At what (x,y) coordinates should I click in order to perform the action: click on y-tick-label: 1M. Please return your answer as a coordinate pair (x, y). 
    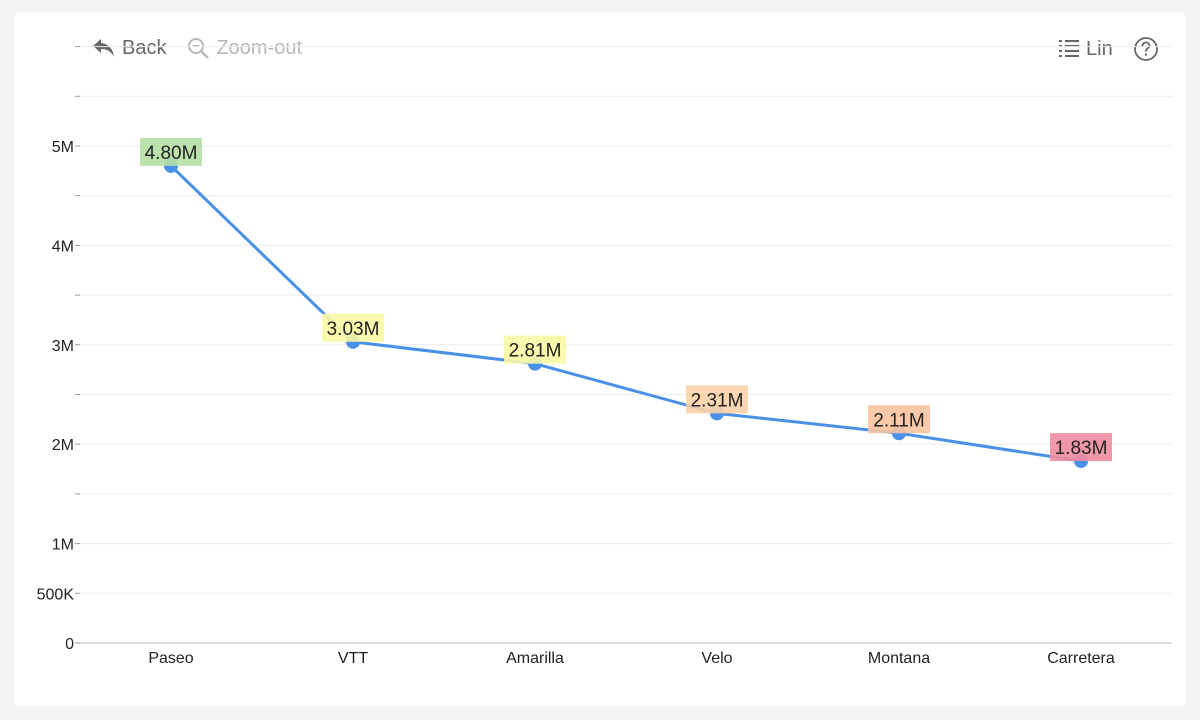
    Looking at the image, I should click on (63, 545).